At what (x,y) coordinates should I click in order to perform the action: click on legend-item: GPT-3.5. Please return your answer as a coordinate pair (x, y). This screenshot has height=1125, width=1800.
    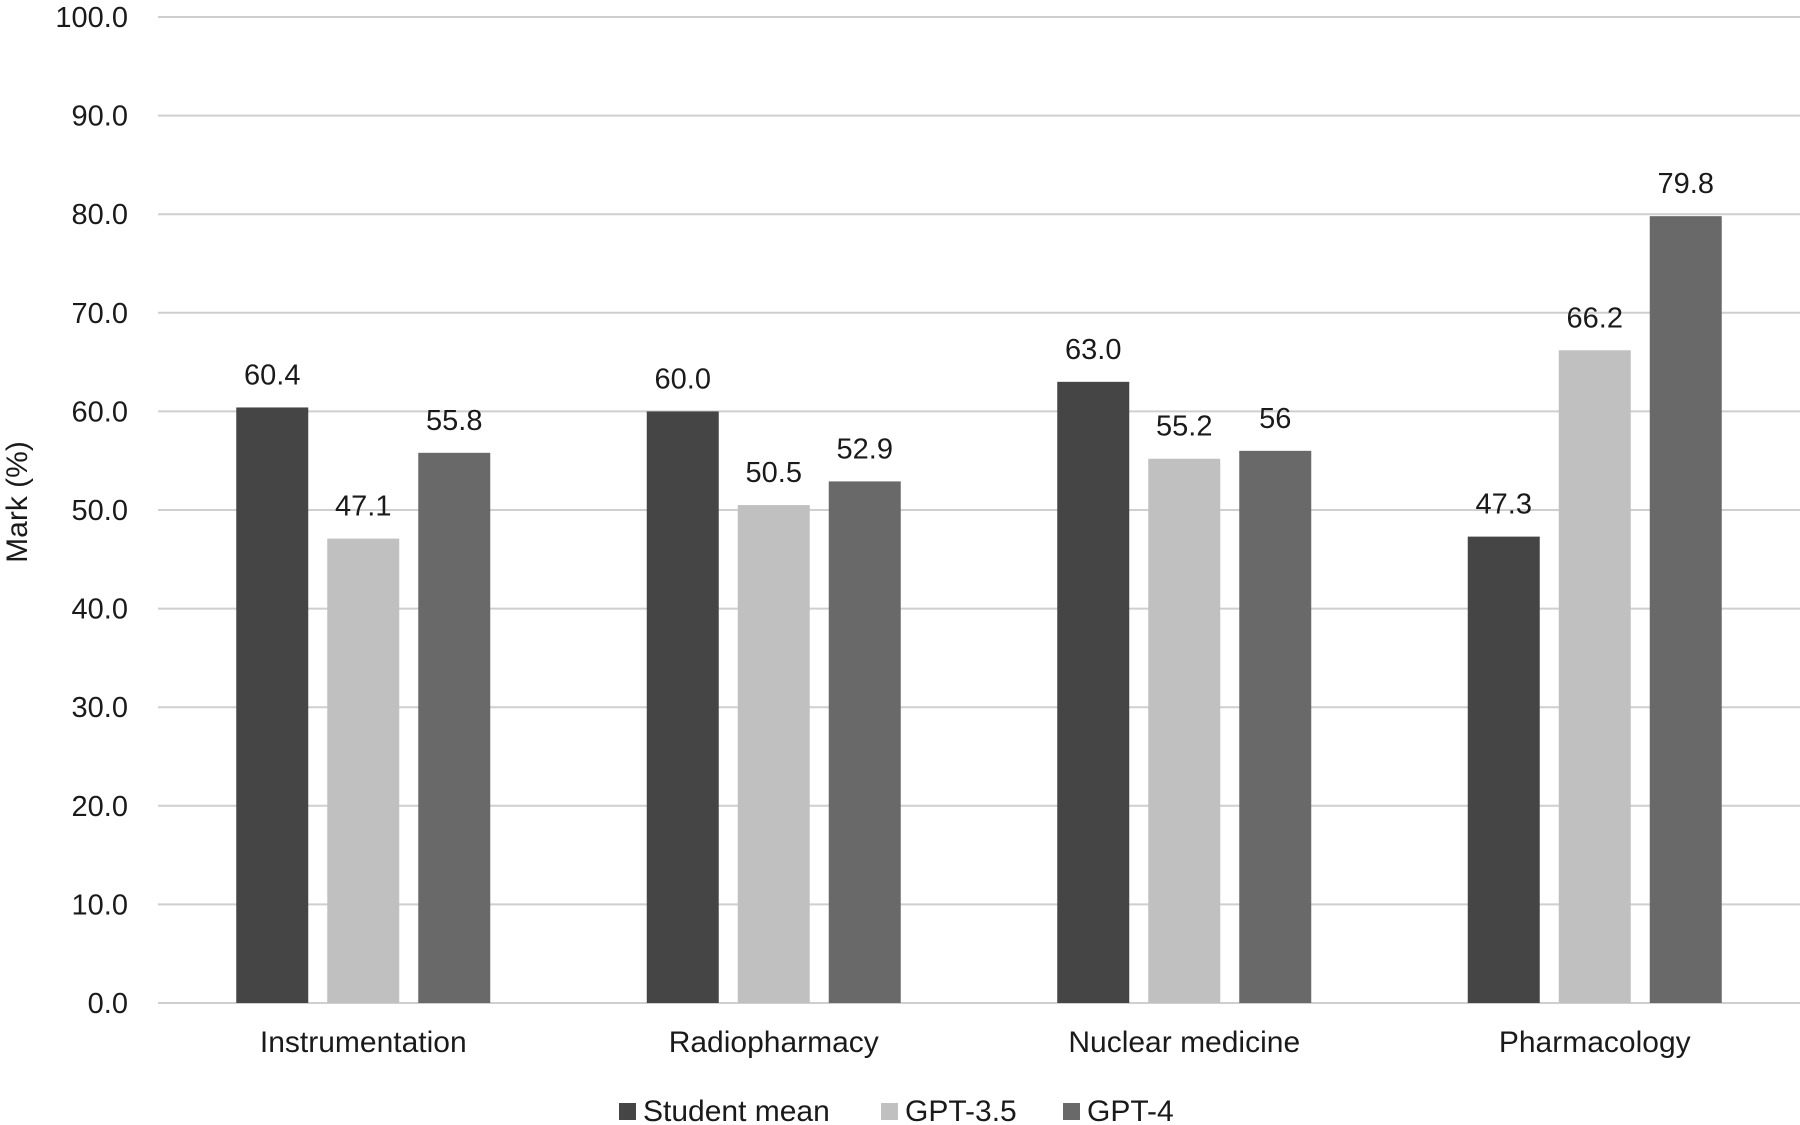
    Looking at the image, I should click on (949, 1110).